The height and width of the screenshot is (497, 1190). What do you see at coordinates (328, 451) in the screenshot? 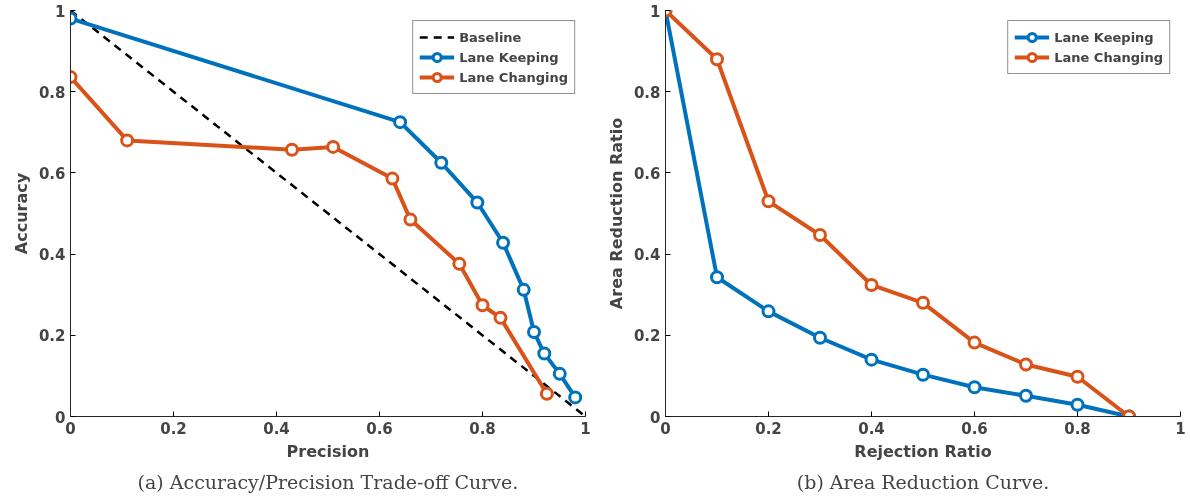
I see `x-axis-title: Precision` at bounding box center [328, 451].